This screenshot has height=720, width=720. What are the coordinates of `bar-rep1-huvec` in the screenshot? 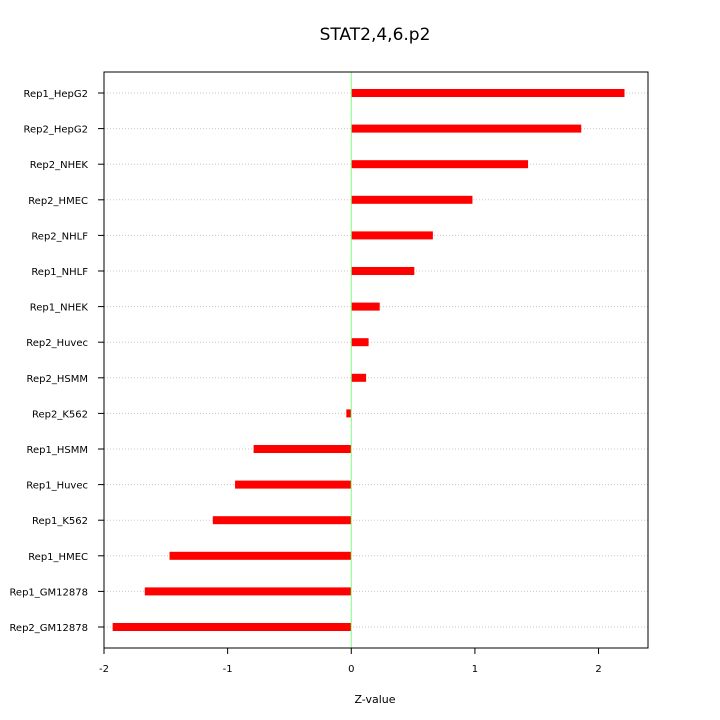 It's located at (293, 484).